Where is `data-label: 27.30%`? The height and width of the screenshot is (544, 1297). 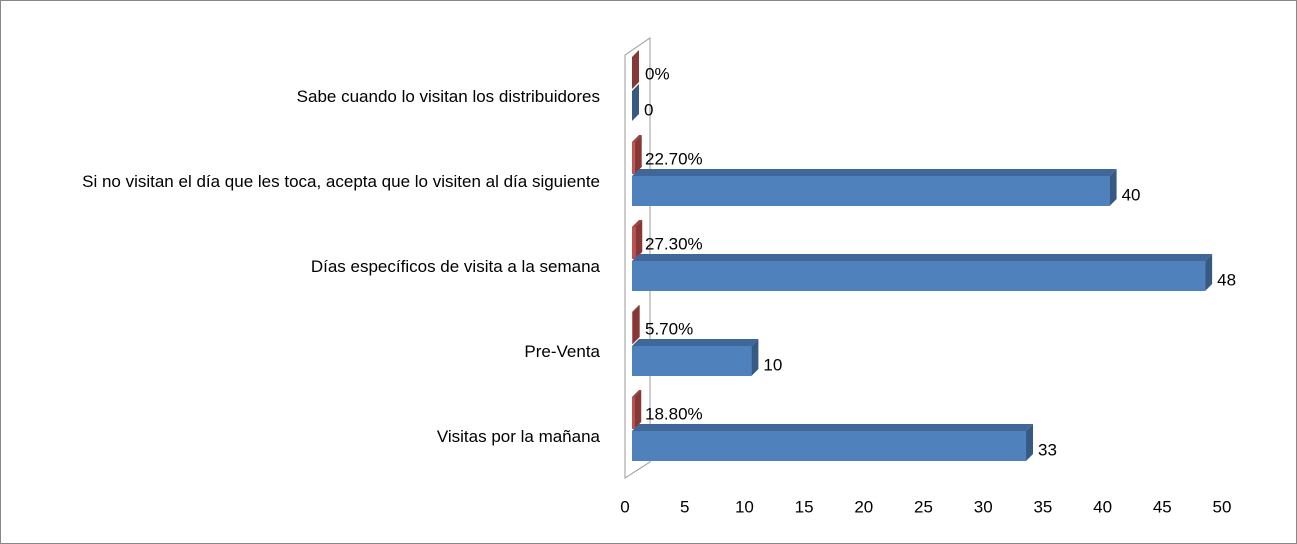 data-label: 27.30% is located at coordinates (674, 243).